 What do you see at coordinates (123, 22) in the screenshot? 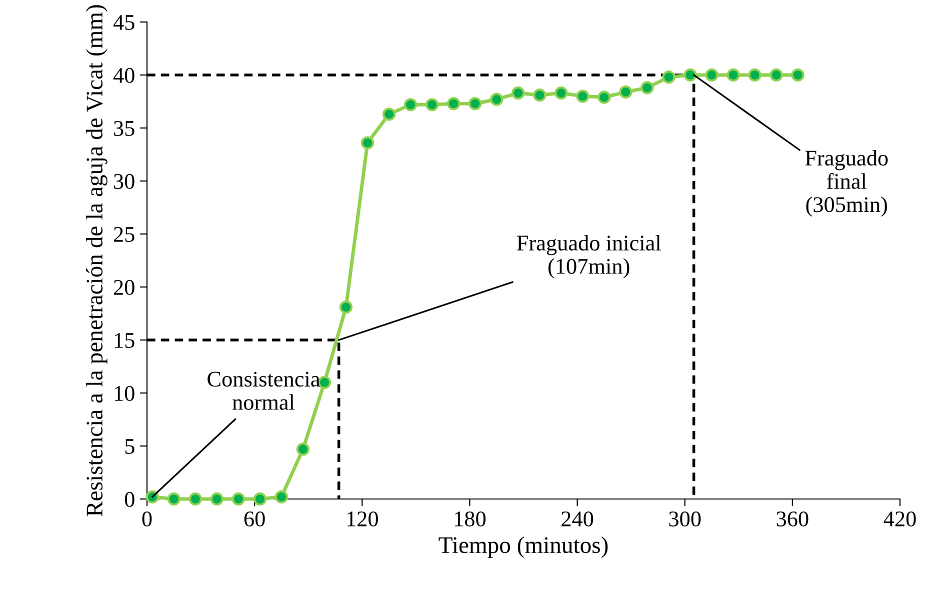
I see `y-tick-label: 45` at bounding box center [123, 22].